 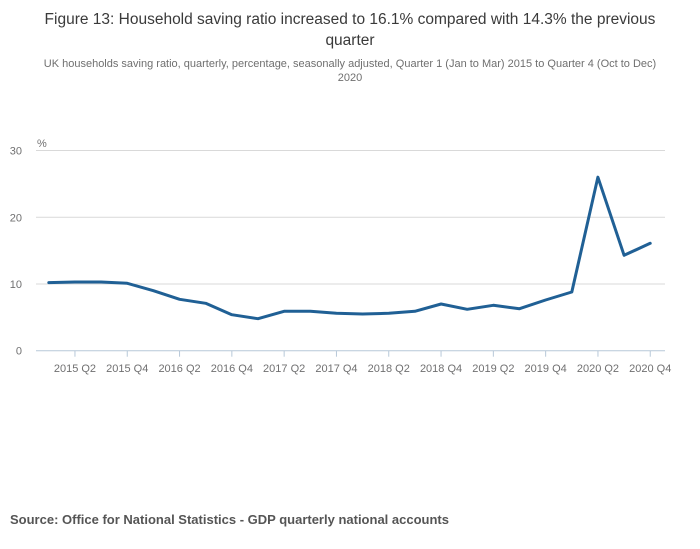 What do you see at coordinates (493, 369) in the screenshot?
I see `x-tick-label: 2019 Q2` at bounding box center [493, 369].